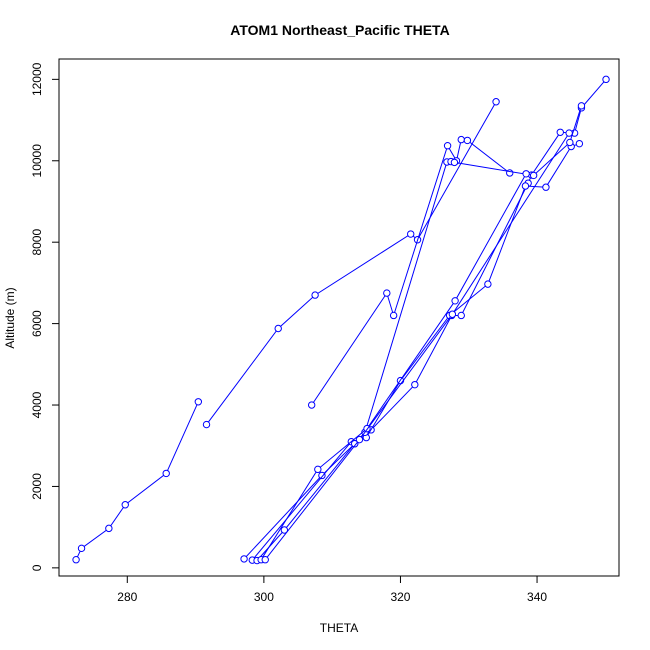 Image resolution: width=650 pixels, height=650 pixels. Describe the element at coordinates (339, 30) in the screenshot. I see `chart-title: ATOM1 Northeast_Pacific THETA` at that location.